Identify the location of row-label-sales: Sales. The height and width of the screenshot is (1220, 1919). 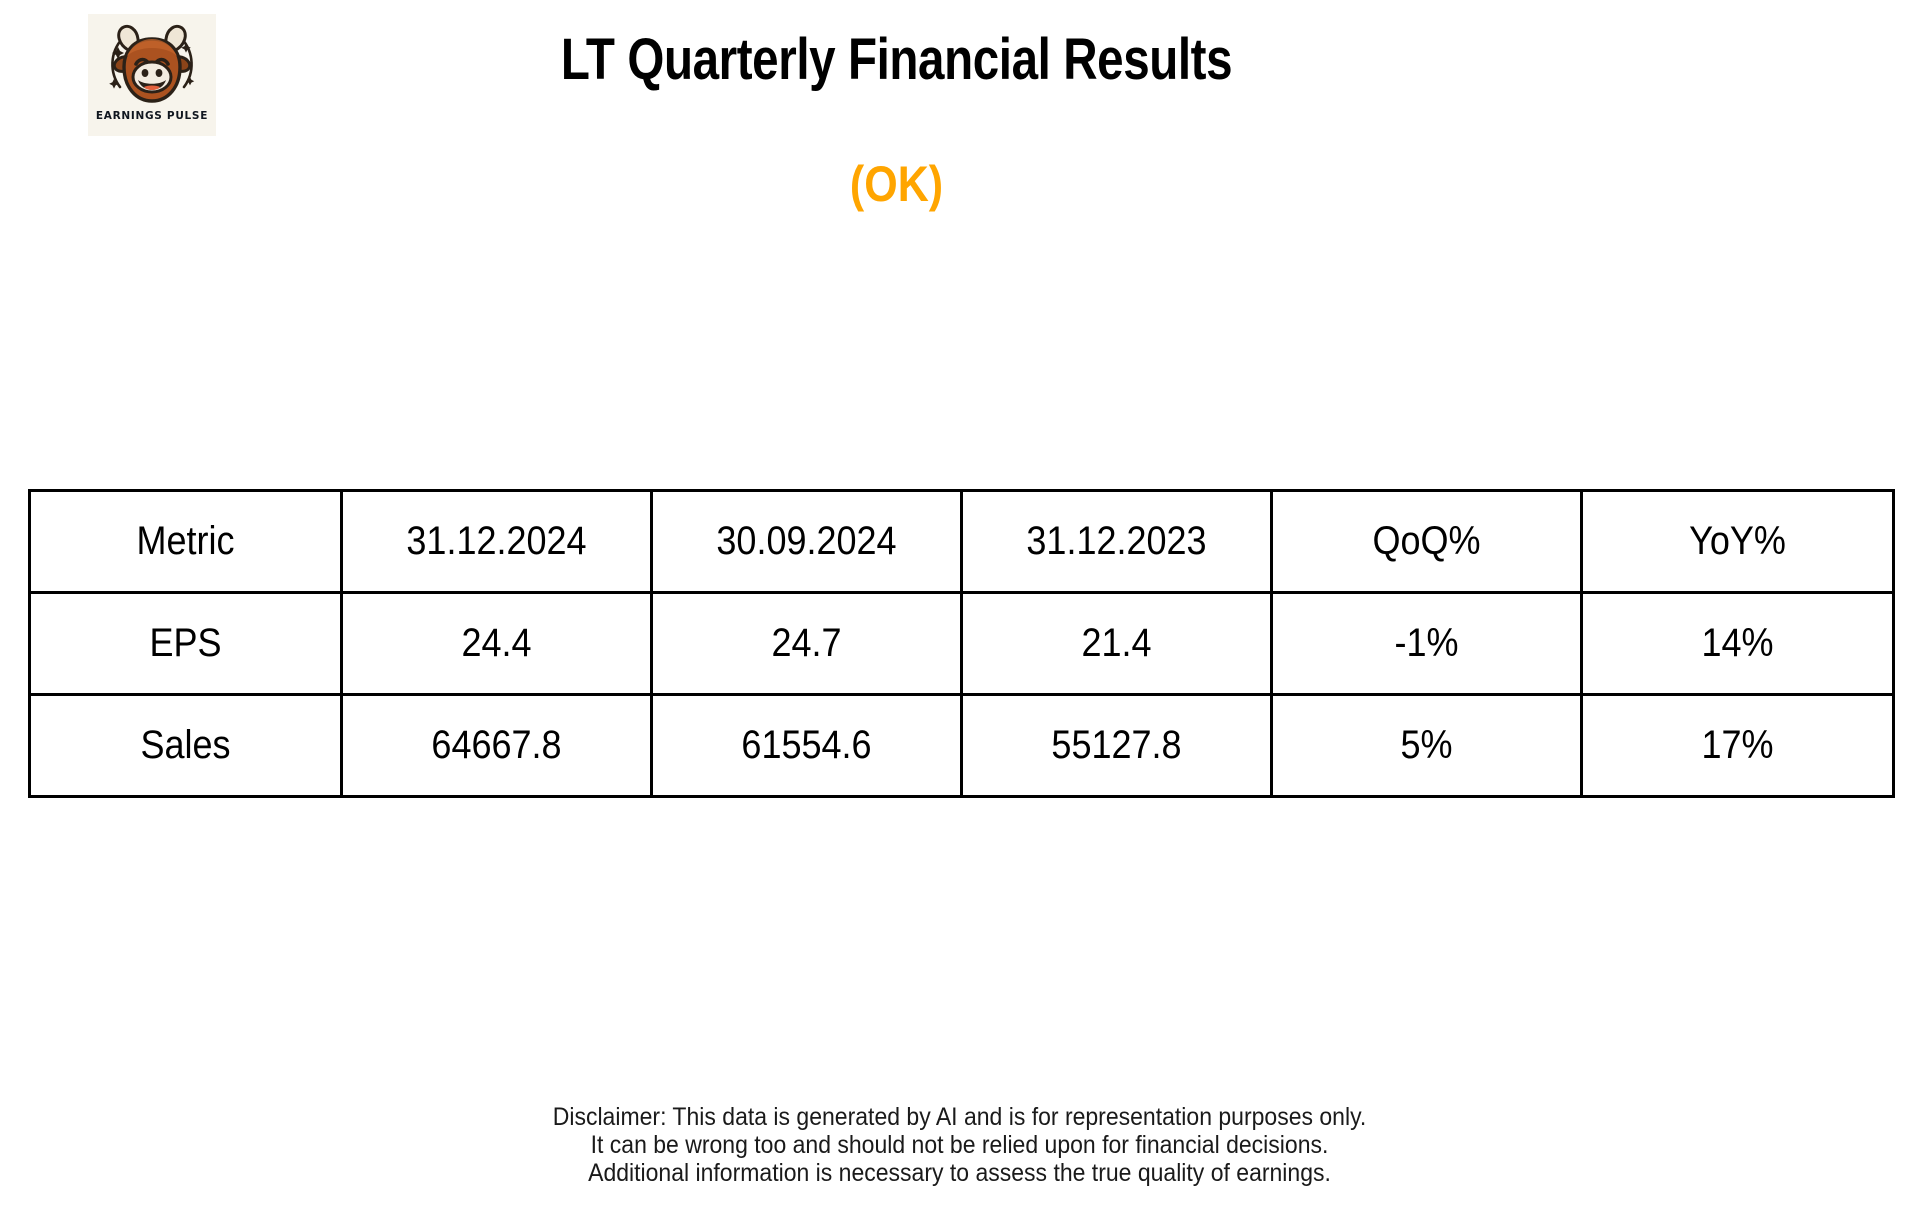
(185, 745).